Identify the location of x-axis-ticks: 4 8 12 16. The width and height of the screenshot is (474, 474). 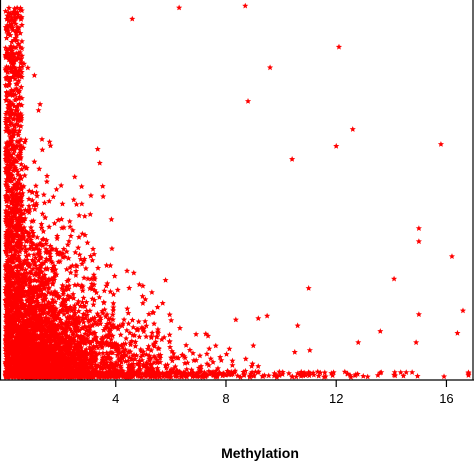
(283, 393).